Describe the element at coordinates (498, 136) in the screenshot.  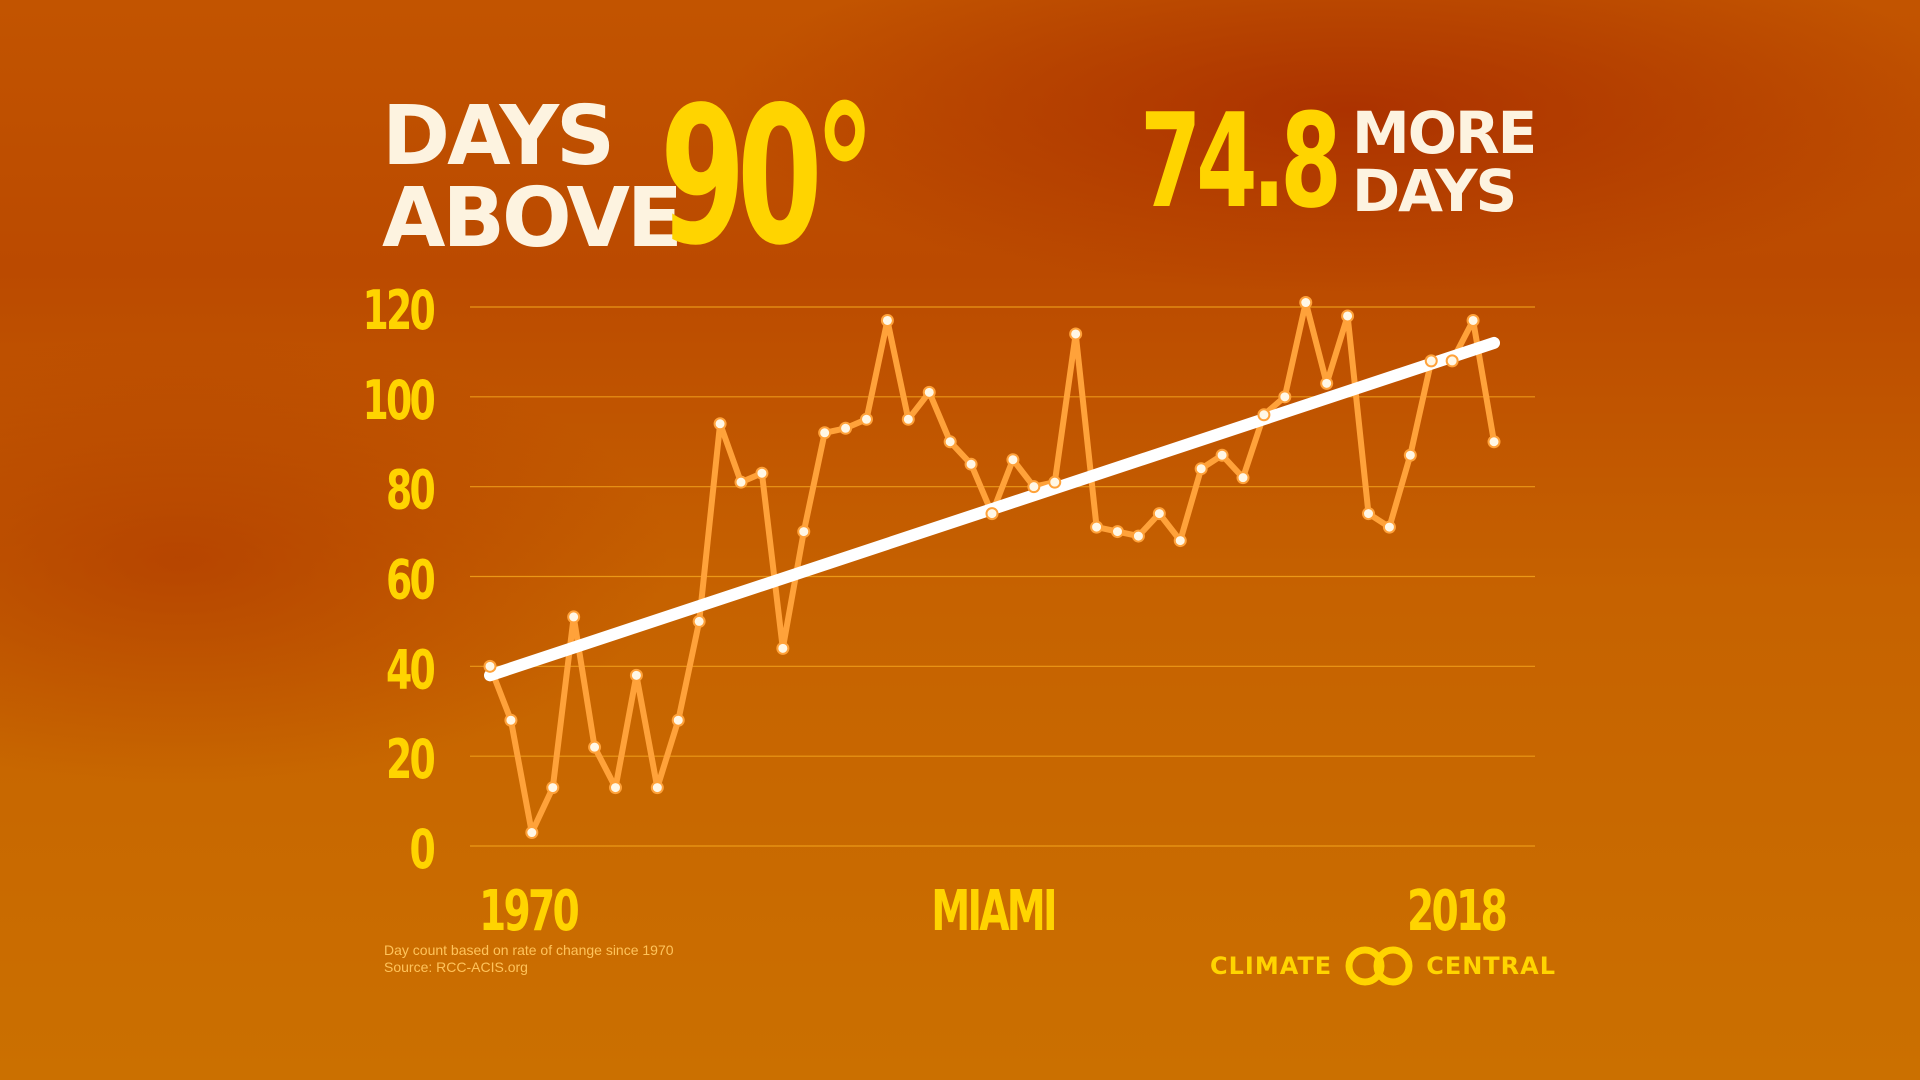
I see `title-line-days: DAYS` at that location.